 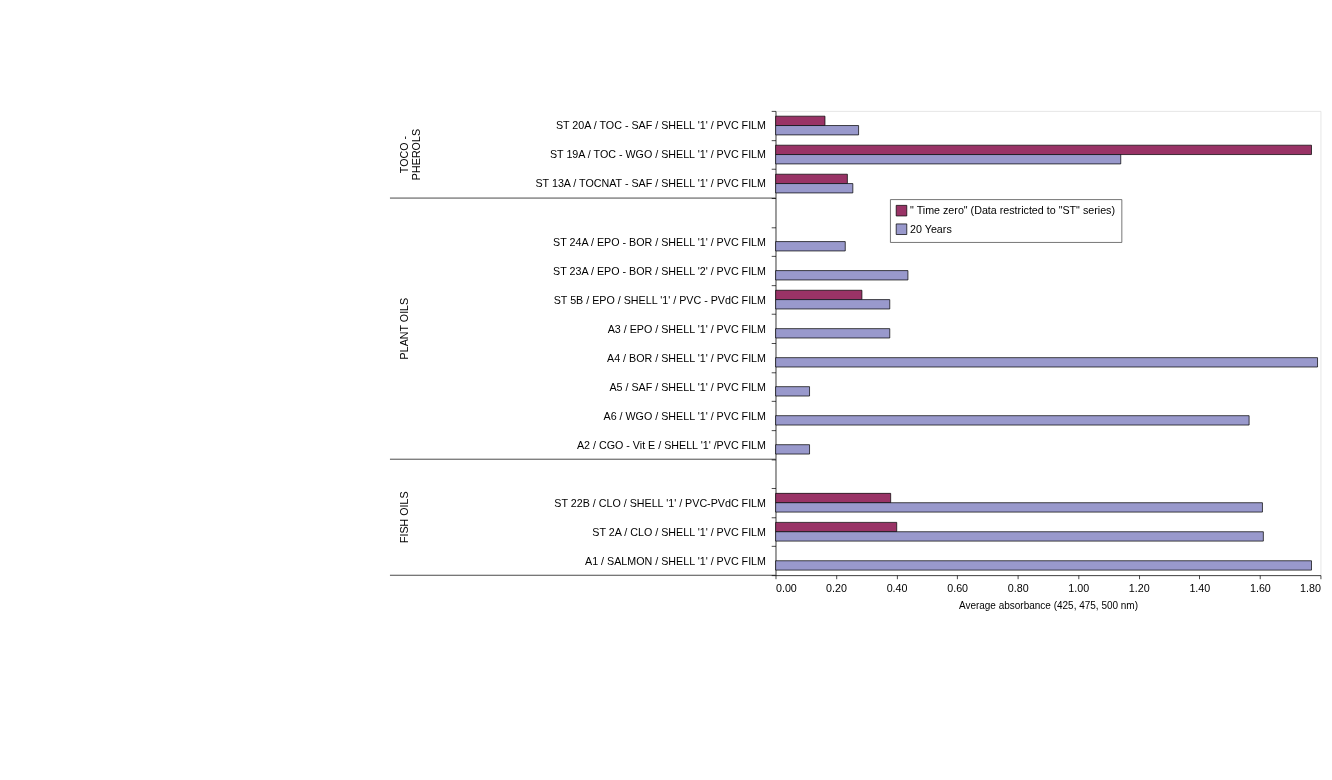 I want to click on x-tick-label: 0.40, so click(x=897, y=588).